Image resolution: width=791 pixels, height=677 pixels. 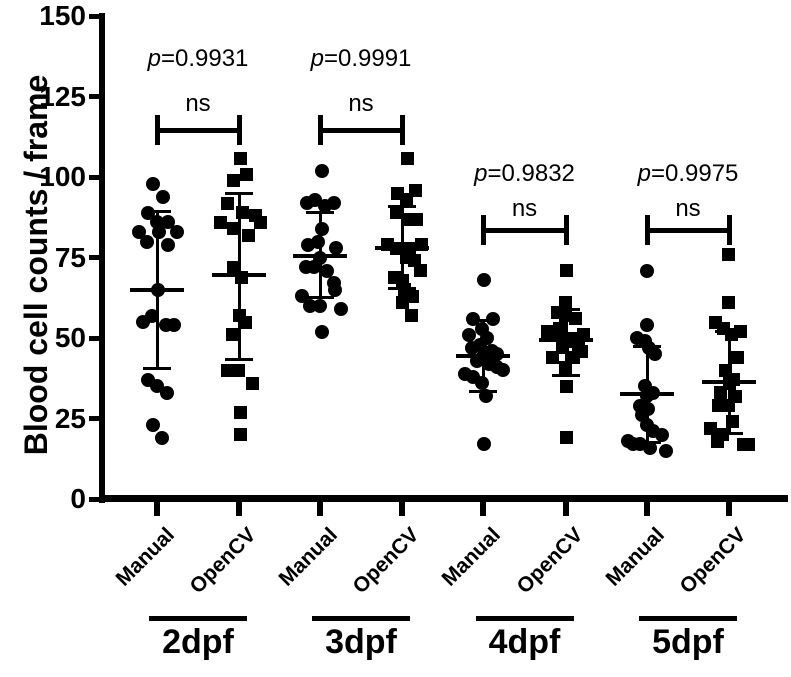 I want to click on y-tick-label: 50, so click(x=70, y=338).